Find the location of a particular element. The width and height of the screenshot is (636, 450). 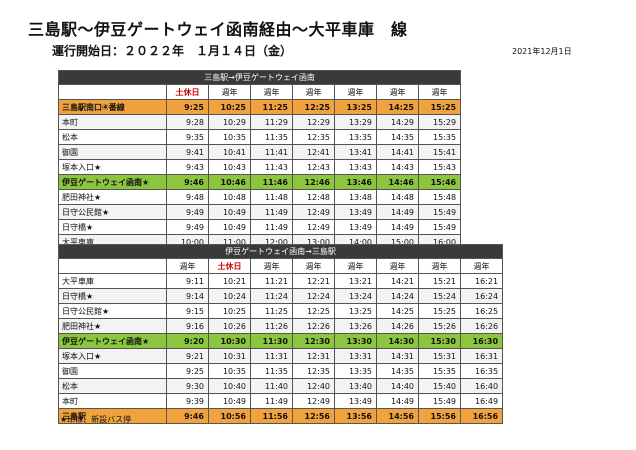

departure-time: 15:46 is located at coordinates (439, 182).